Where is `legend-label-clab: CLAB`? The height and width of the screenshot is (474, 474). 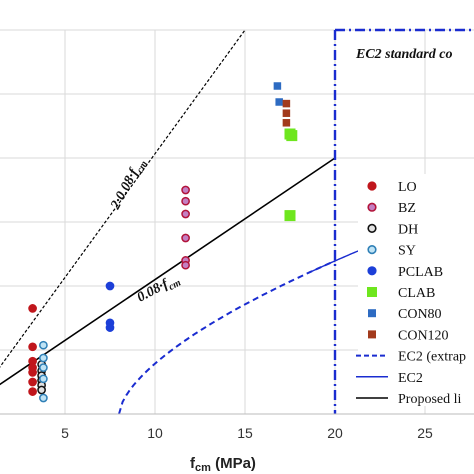 legend-label-clab: CLAB is located at coordinates (416, 293).